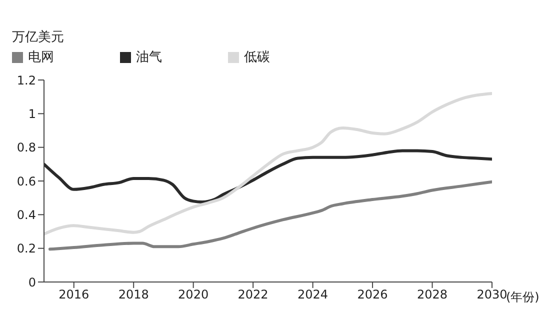  What do you see at coordinates (253, 295) in the screenshot?
I see `x-tick-label: 2022` at bounding box center [253, 295].